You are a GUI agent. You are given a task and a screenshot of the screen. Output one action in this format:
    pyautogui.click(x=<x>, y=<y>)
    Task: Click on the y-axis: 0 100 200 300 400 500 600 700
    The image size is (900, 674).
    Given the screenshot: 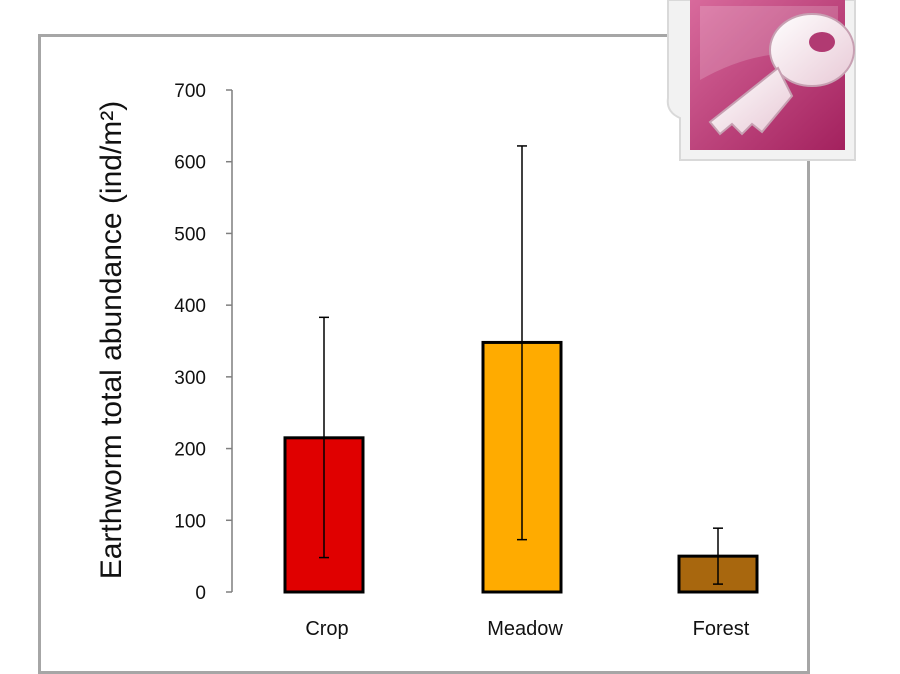 What is the action you would take?
    pyautogui.click(x=203, y=342)
    